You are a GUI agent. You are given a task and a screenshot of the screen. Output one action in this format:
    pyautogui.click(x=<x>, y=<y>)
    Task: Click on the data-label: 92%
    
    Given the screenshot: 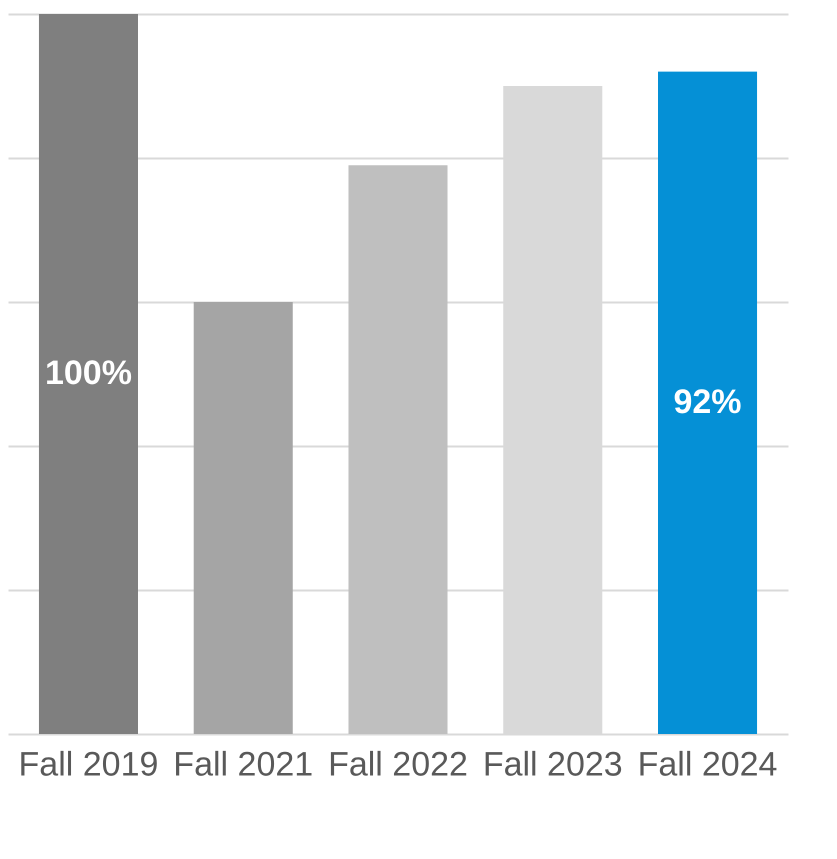 What is the action you would take?
    pyautogui.click(x=707, y=401)
    